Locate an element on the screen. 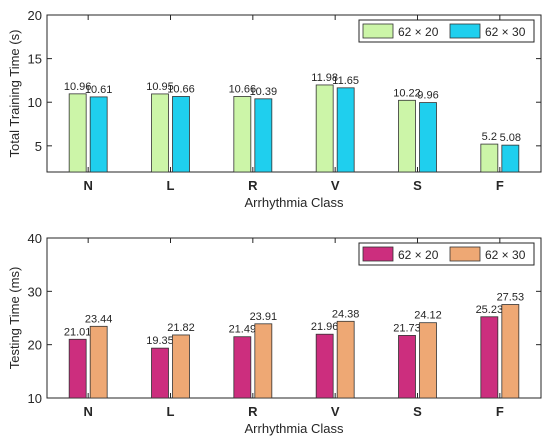 The image size is (550, 444). bar-value-label: 11.65 is located at coordinates (345, 81).